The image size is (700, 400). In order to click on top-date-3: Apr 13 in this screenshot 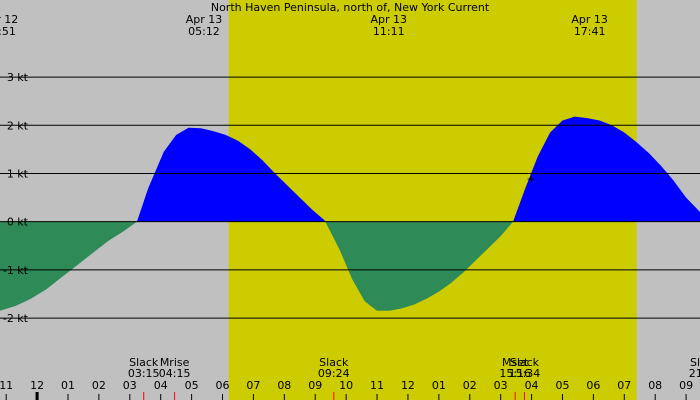, I will do `click(589, 19)`.